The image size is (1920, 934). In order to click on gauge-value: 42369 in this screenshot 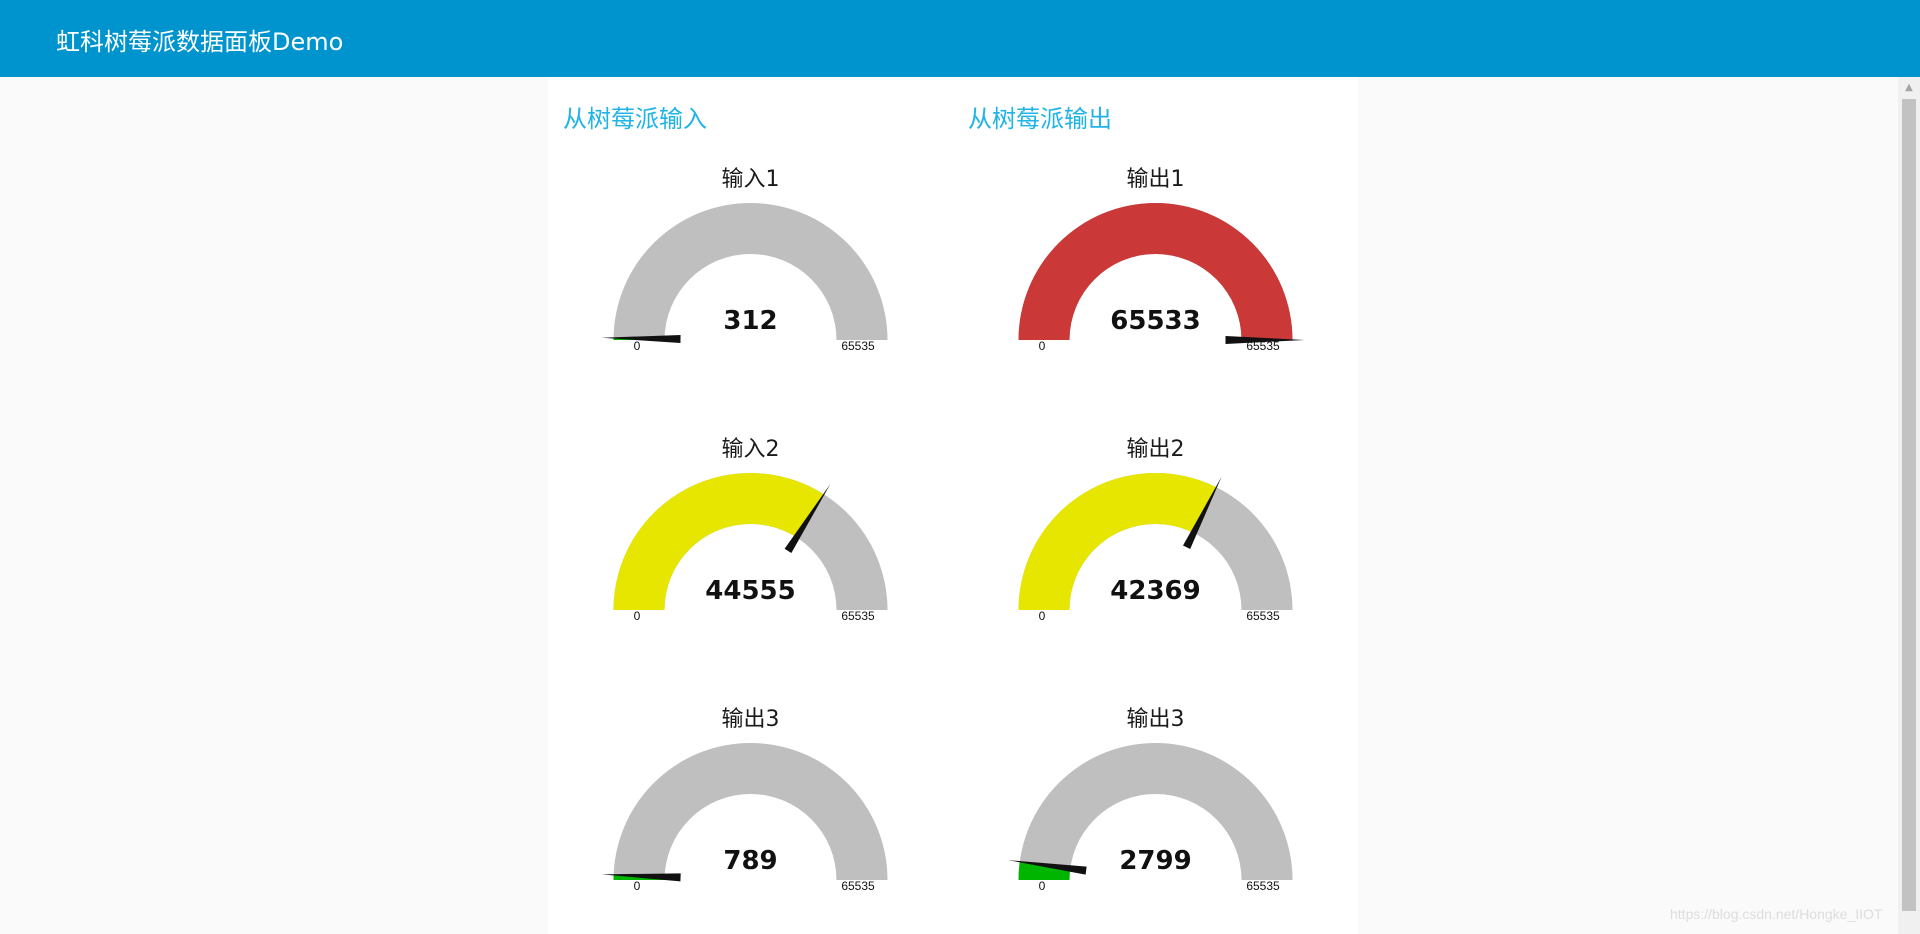, I will do `click(1155, 591)`.